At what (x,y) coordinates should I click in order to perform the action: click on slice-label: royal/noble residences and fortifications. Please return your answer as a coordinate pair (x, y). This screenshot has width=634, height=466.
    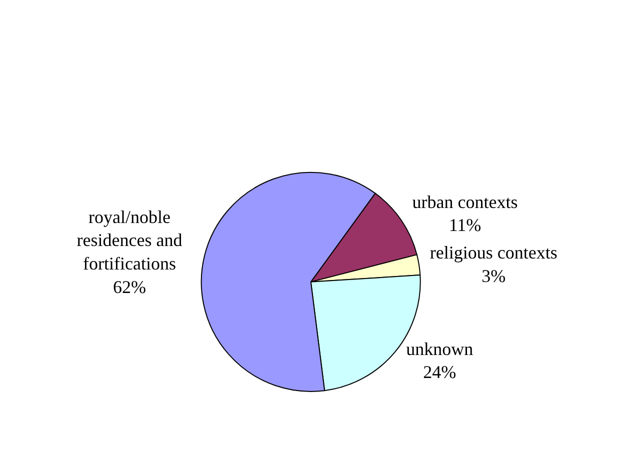
    Looking at the image, I should click on (129, 240).